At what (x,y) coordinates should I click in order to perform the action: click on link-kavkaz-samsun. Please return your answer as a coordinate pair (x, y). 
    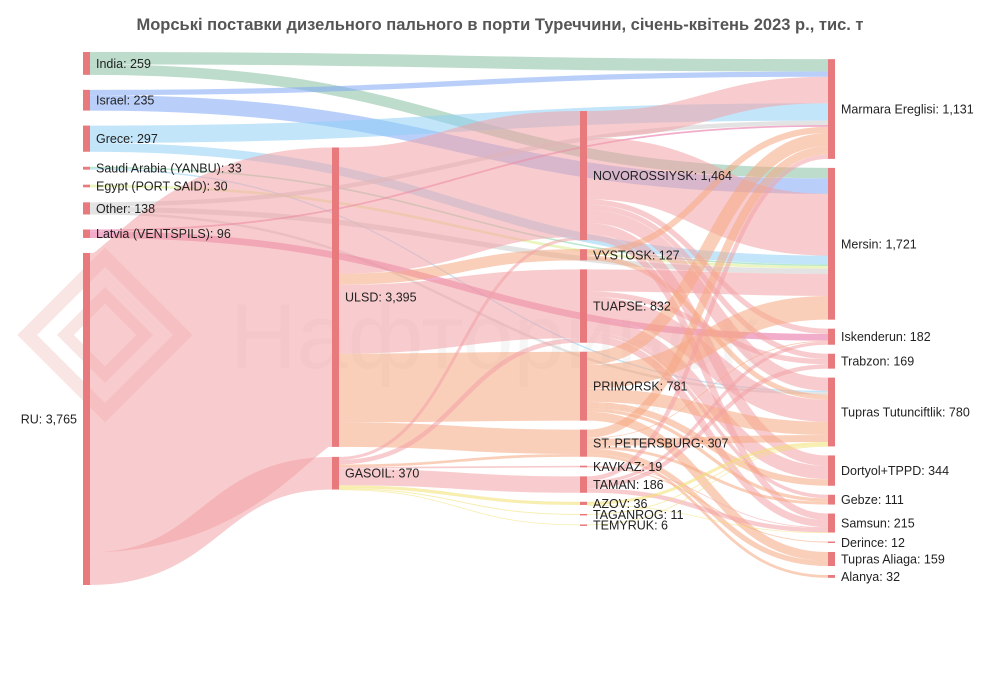
    Looking at the image, I should click on (707, 497).